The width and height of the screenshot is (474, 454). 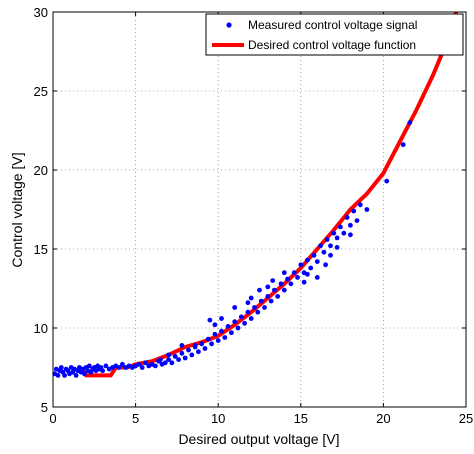 I want to click on x-axis-label: Desired output voltage [V], so click(x=258, y=439).